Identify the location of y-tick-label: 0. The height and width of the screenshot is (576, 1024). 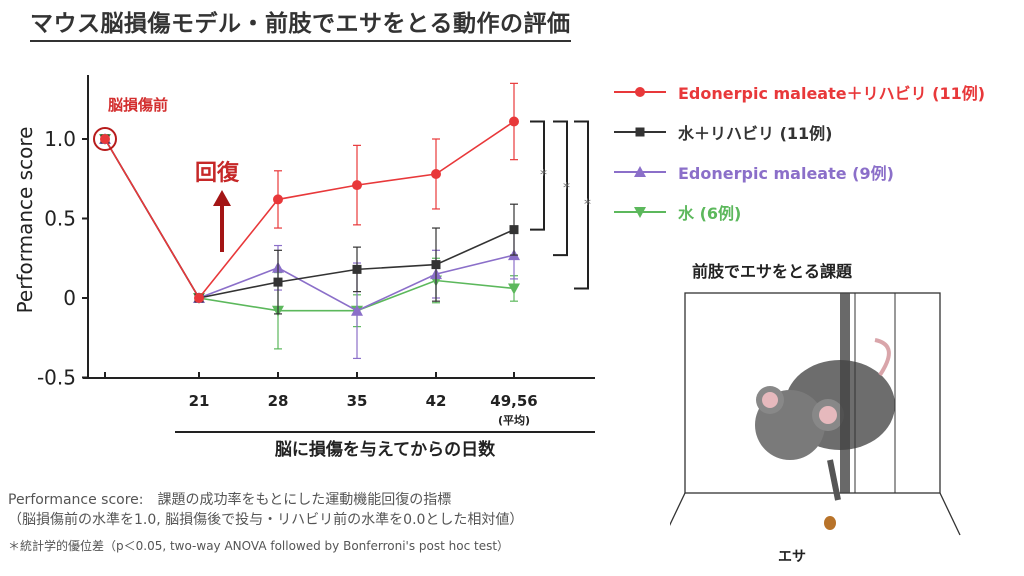
(69, 298).